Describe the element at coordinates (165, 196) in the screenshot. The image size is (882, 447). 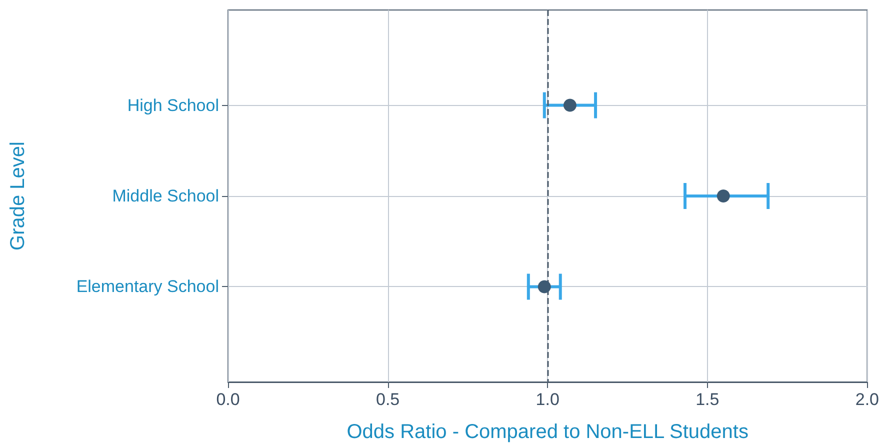
I see `y-tick-label: Middle School` at that location.